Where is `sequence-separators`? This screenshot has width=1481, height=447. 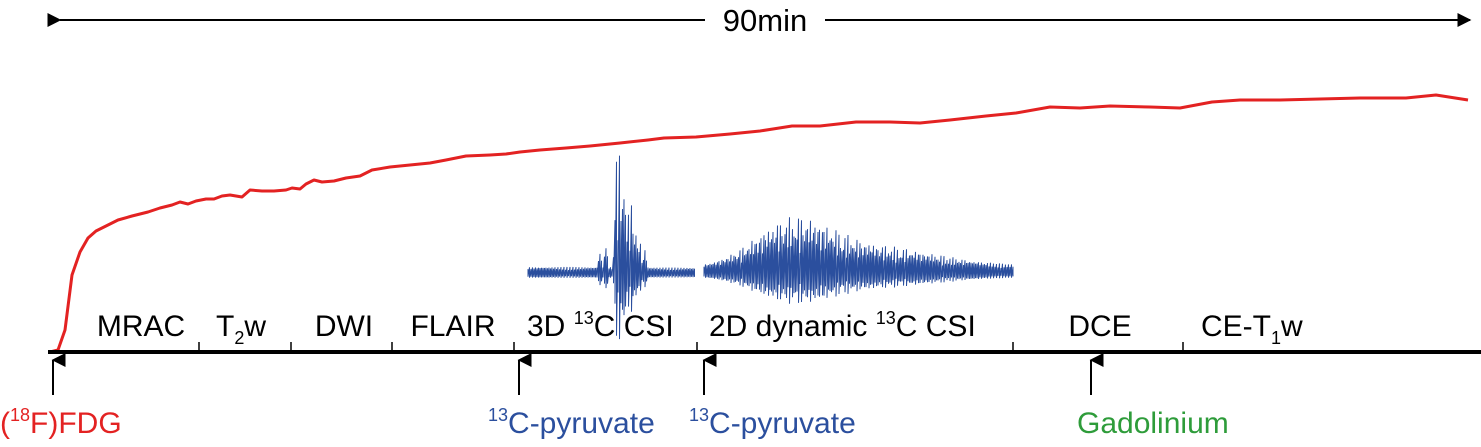
sequence-separators is located at coordinates (691, 347).